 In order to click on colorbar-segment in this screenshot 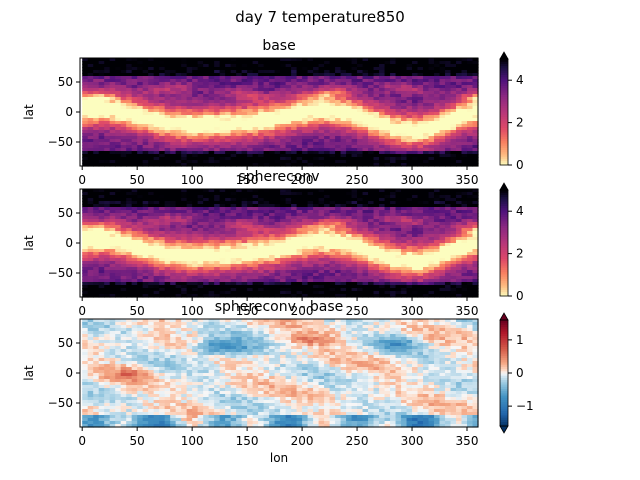, I will do `click(504, 96)`.